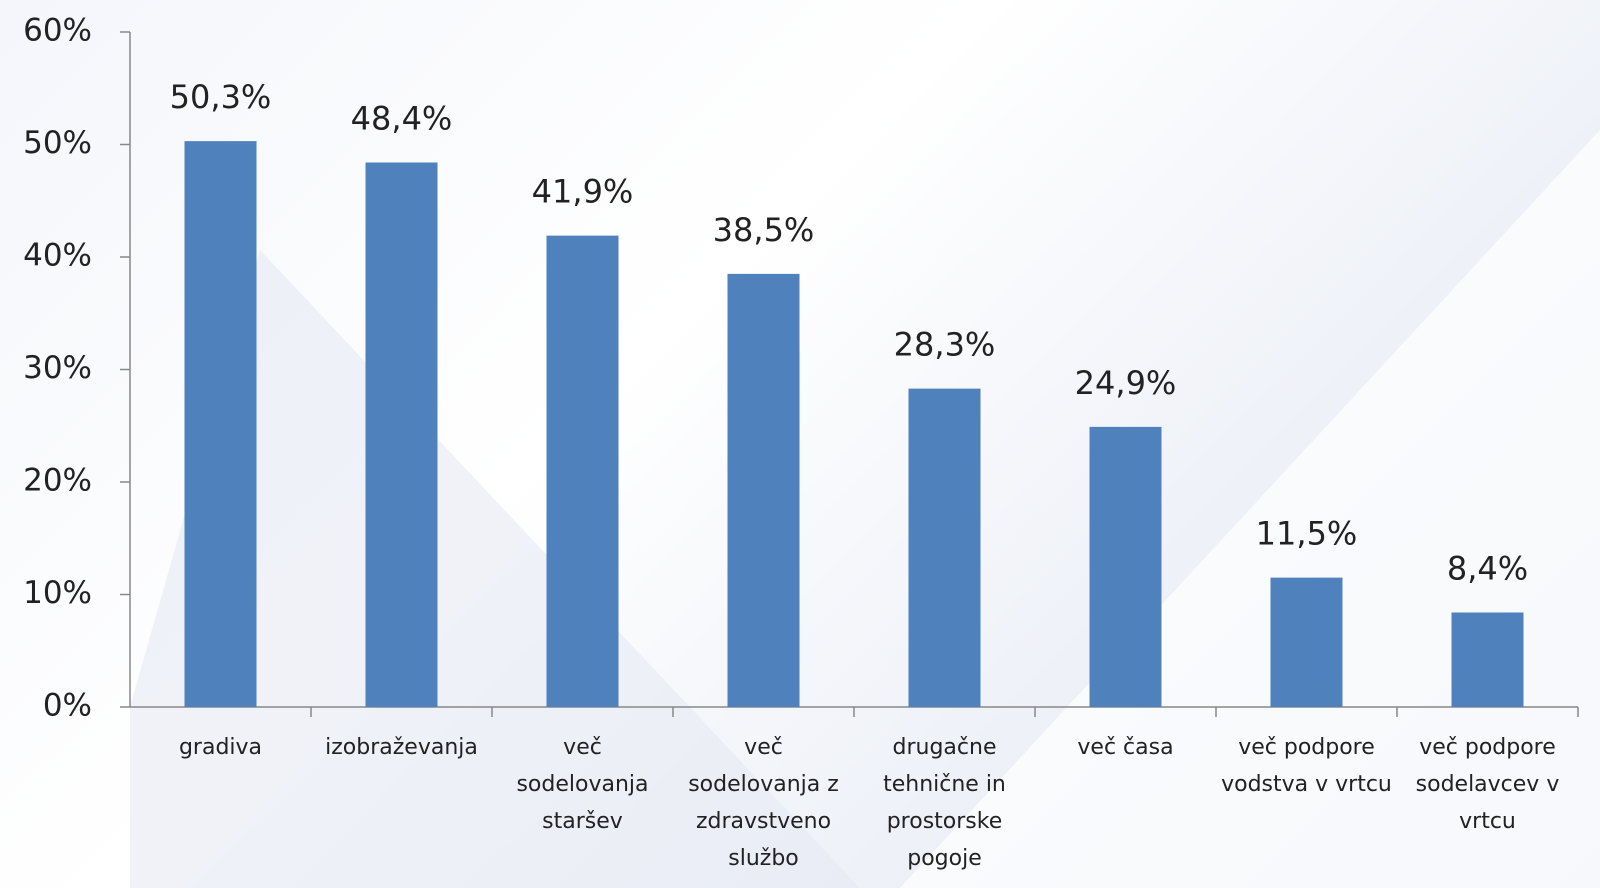 The height and width of the screenshot is (888, 1600). I want to click on y-tick-label: 50%, so click(57, 143).